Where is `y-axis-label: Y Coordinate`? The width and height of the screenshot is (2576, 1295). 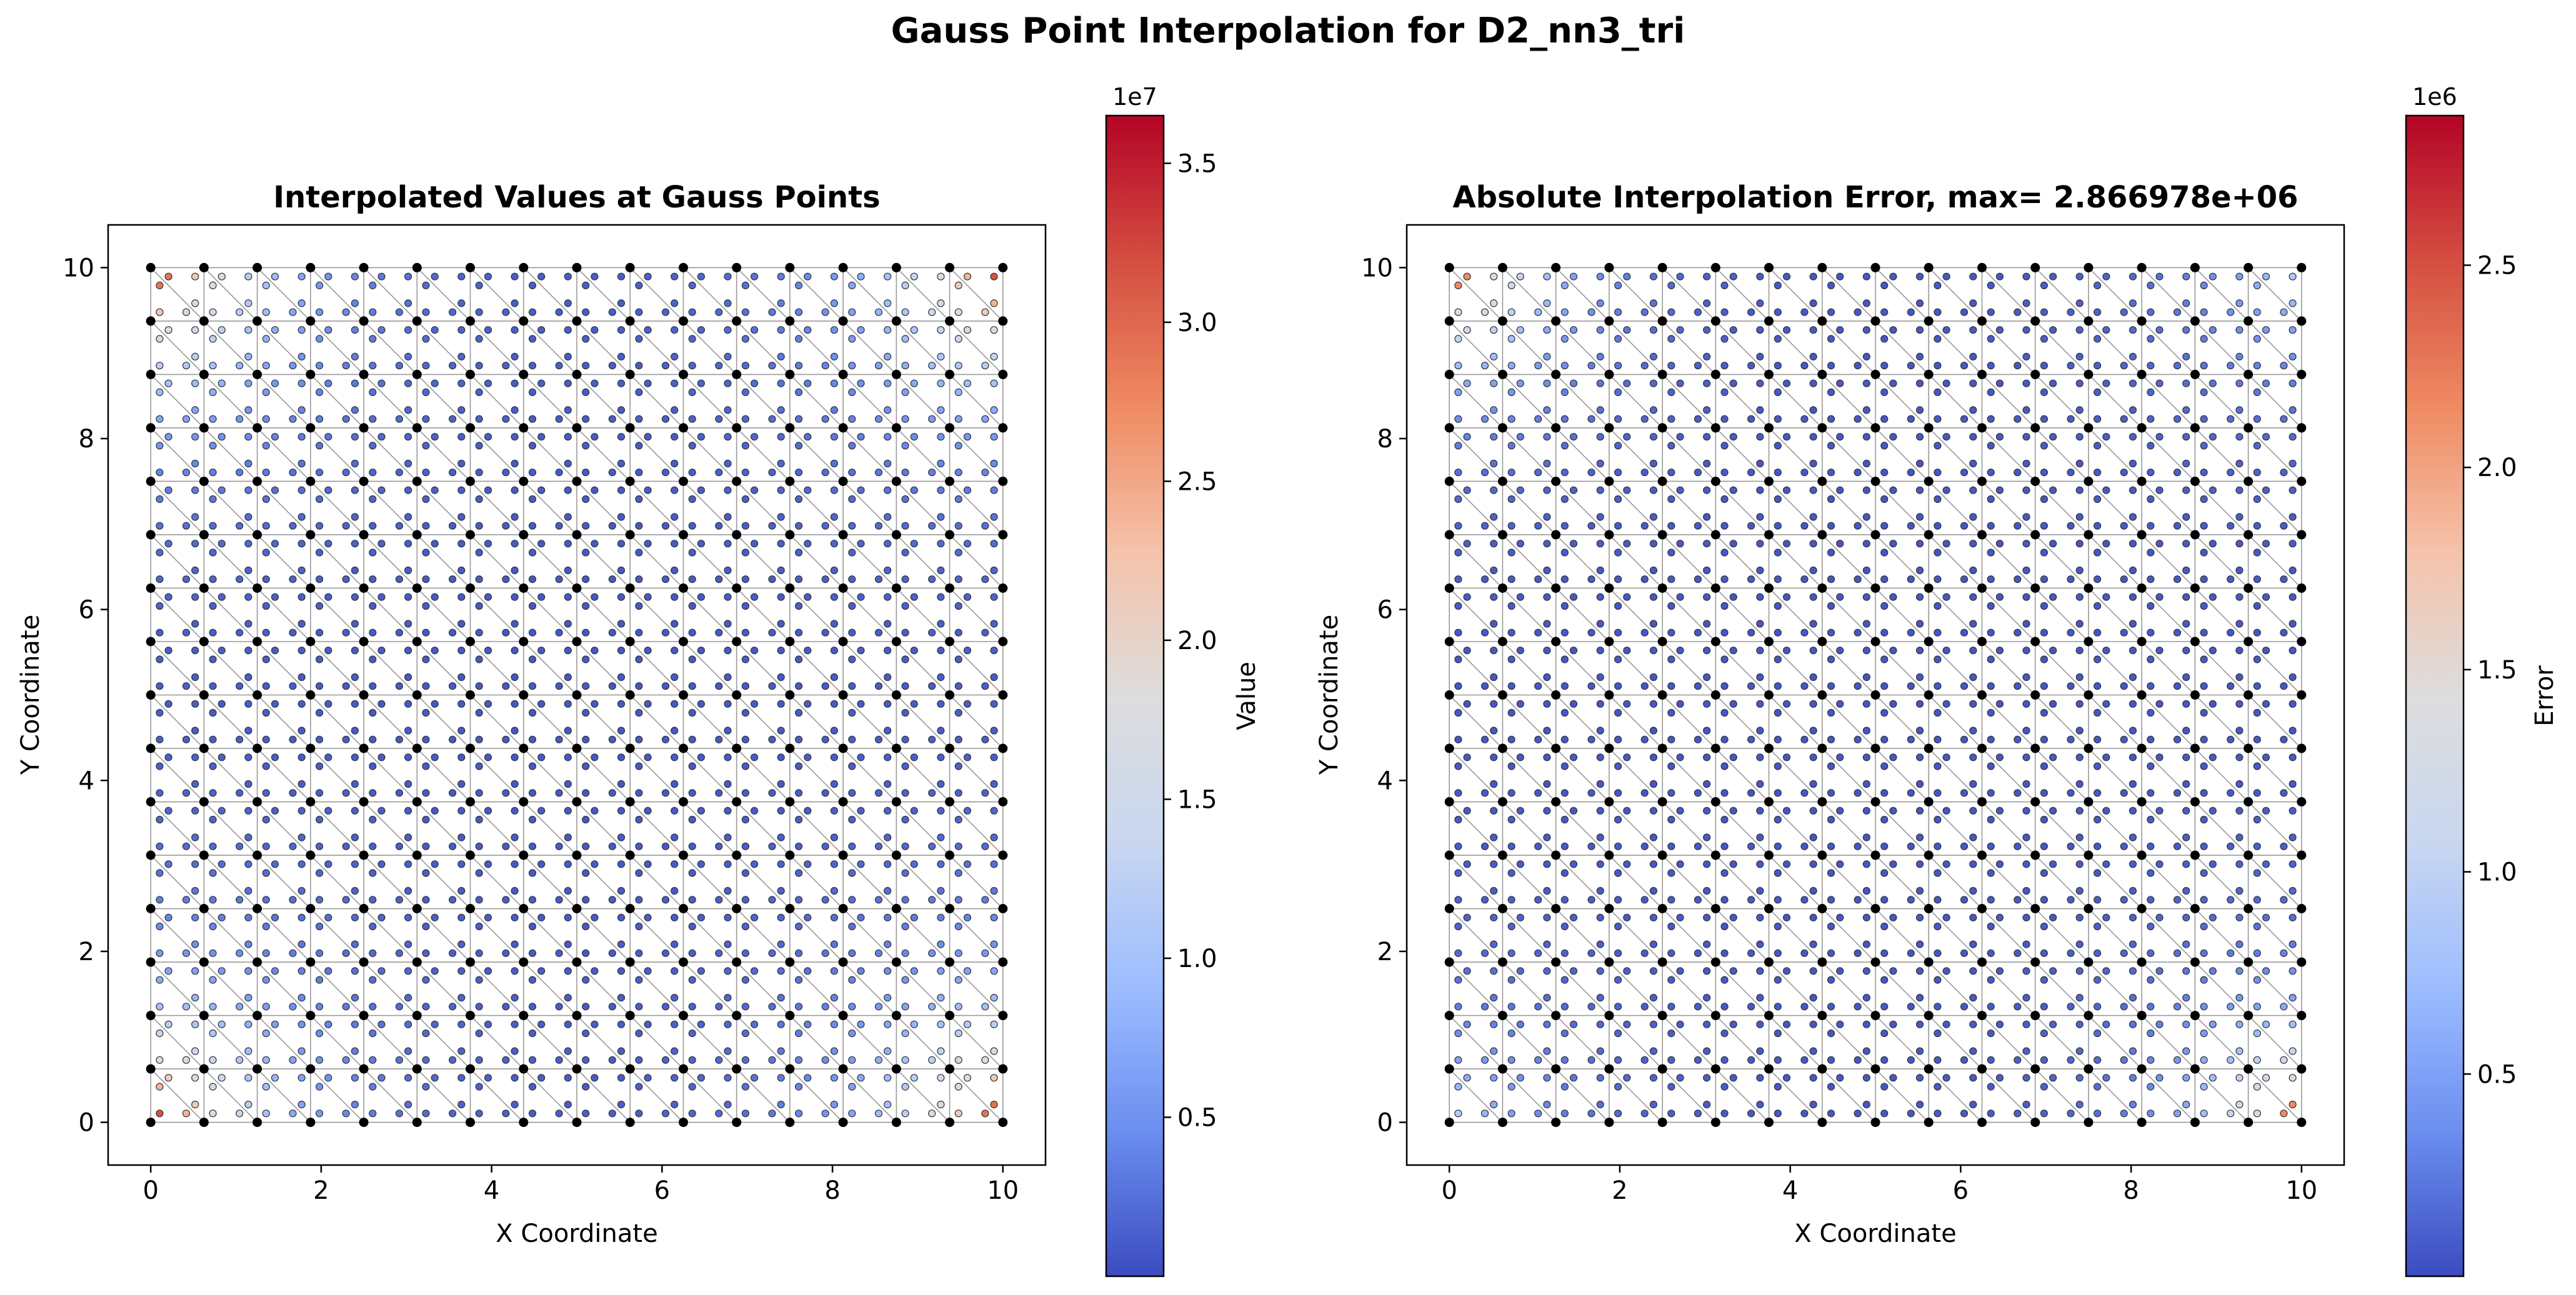
y-axis-label: Y Coordinate is located at coordinates (1329, 695).